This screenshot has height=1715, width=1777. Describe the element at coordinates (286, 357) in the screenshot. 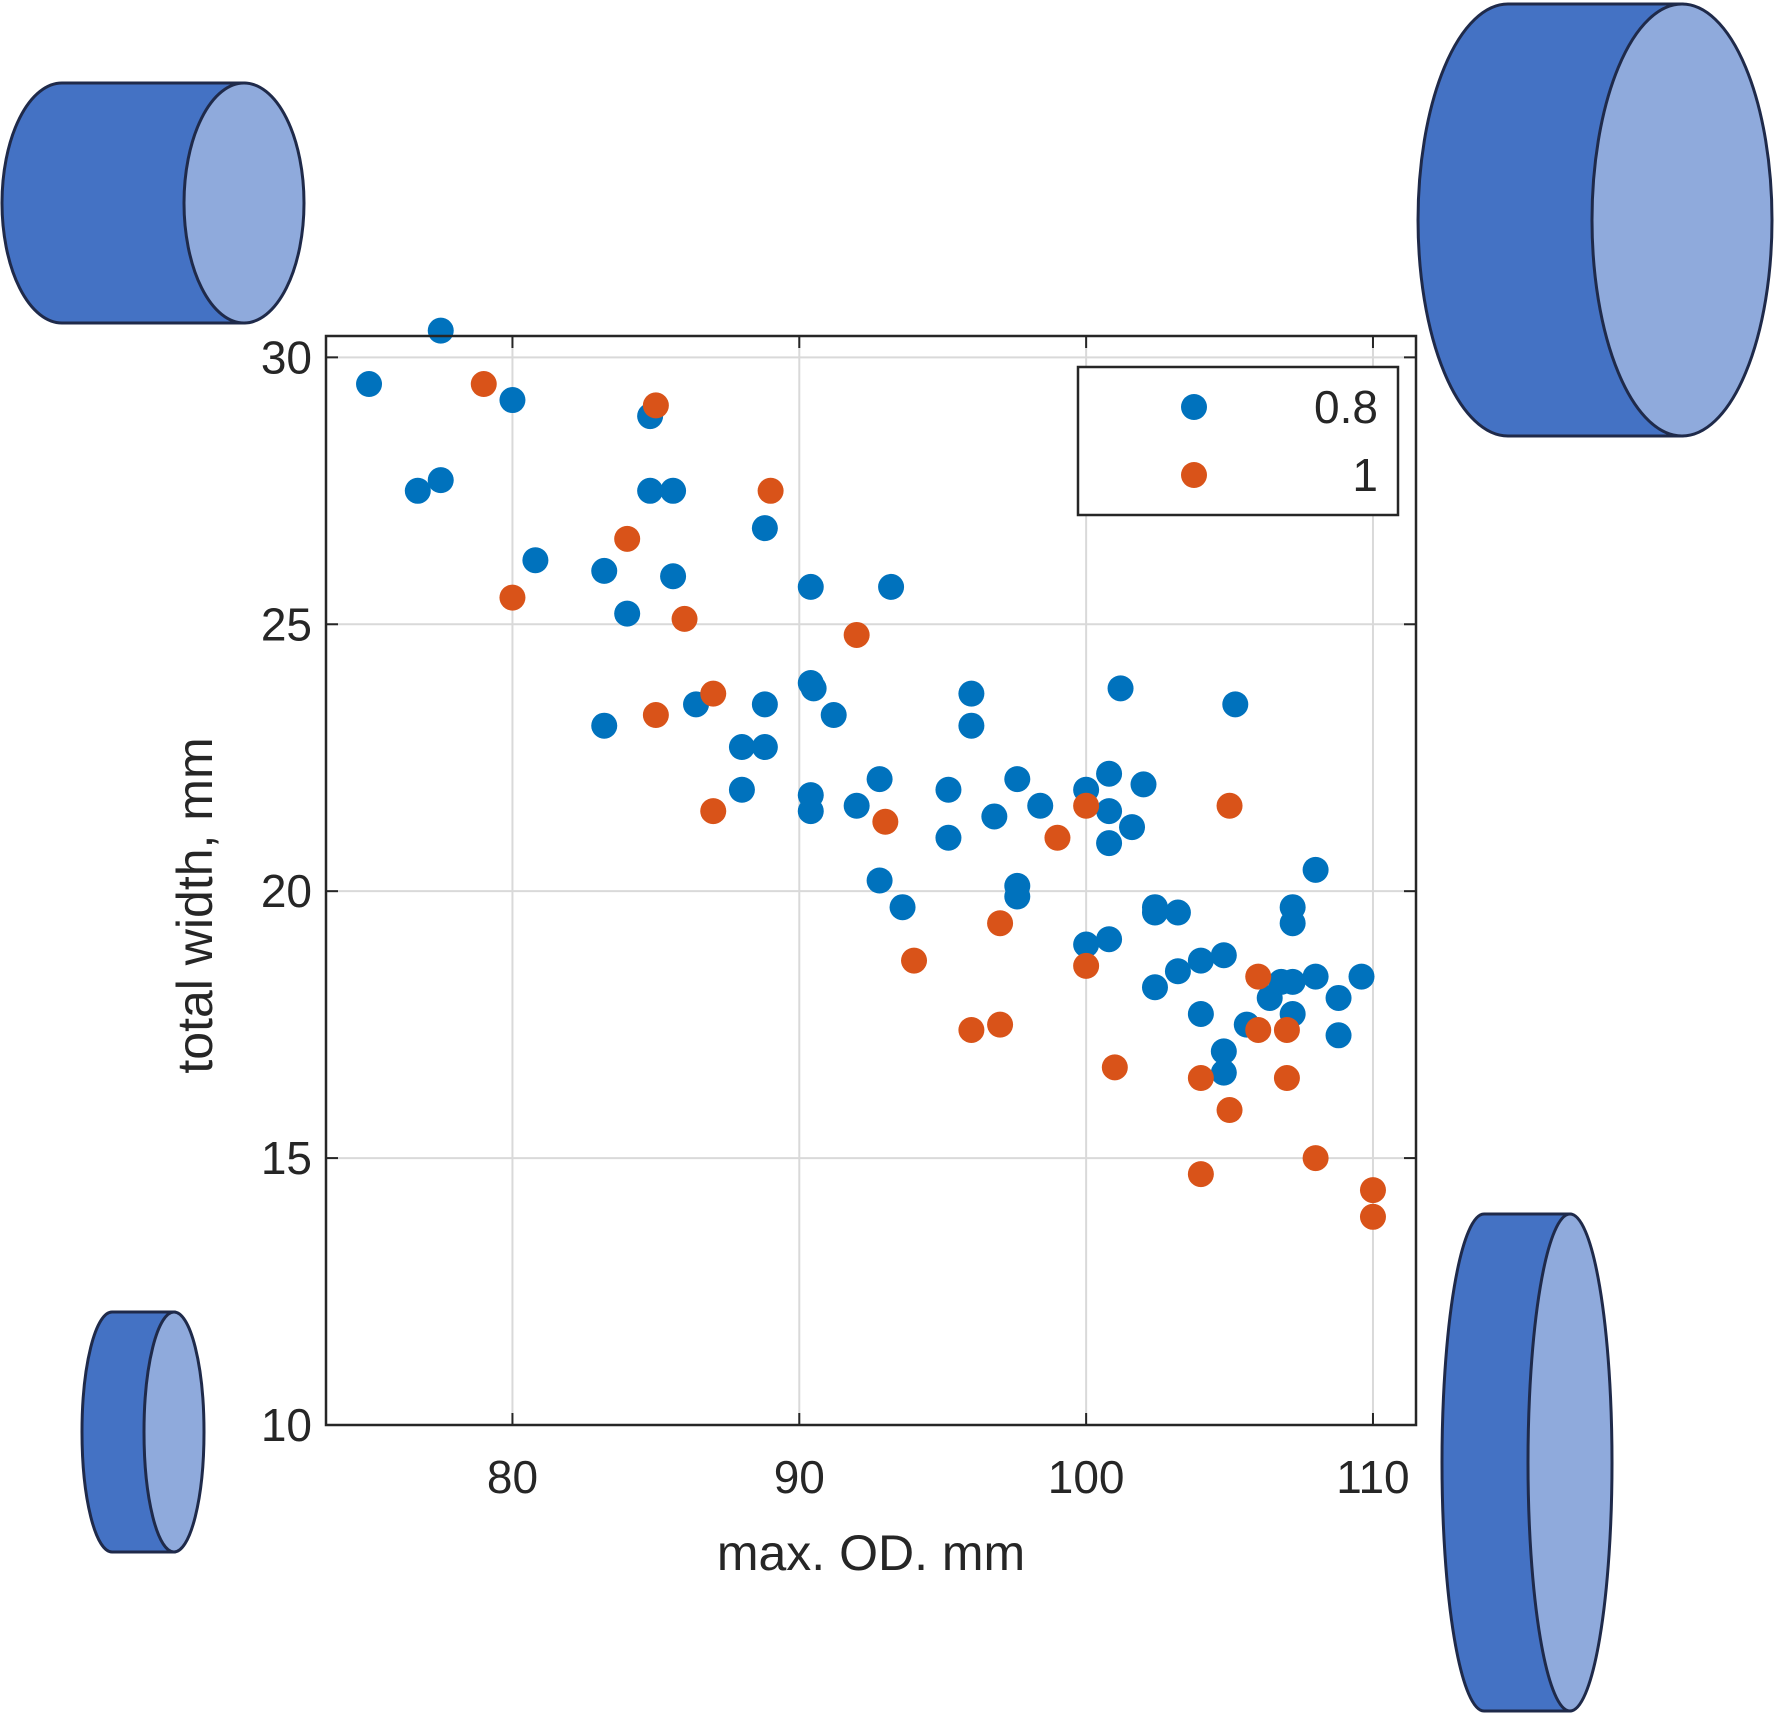

I see `y-tick-label: 30` at that location.